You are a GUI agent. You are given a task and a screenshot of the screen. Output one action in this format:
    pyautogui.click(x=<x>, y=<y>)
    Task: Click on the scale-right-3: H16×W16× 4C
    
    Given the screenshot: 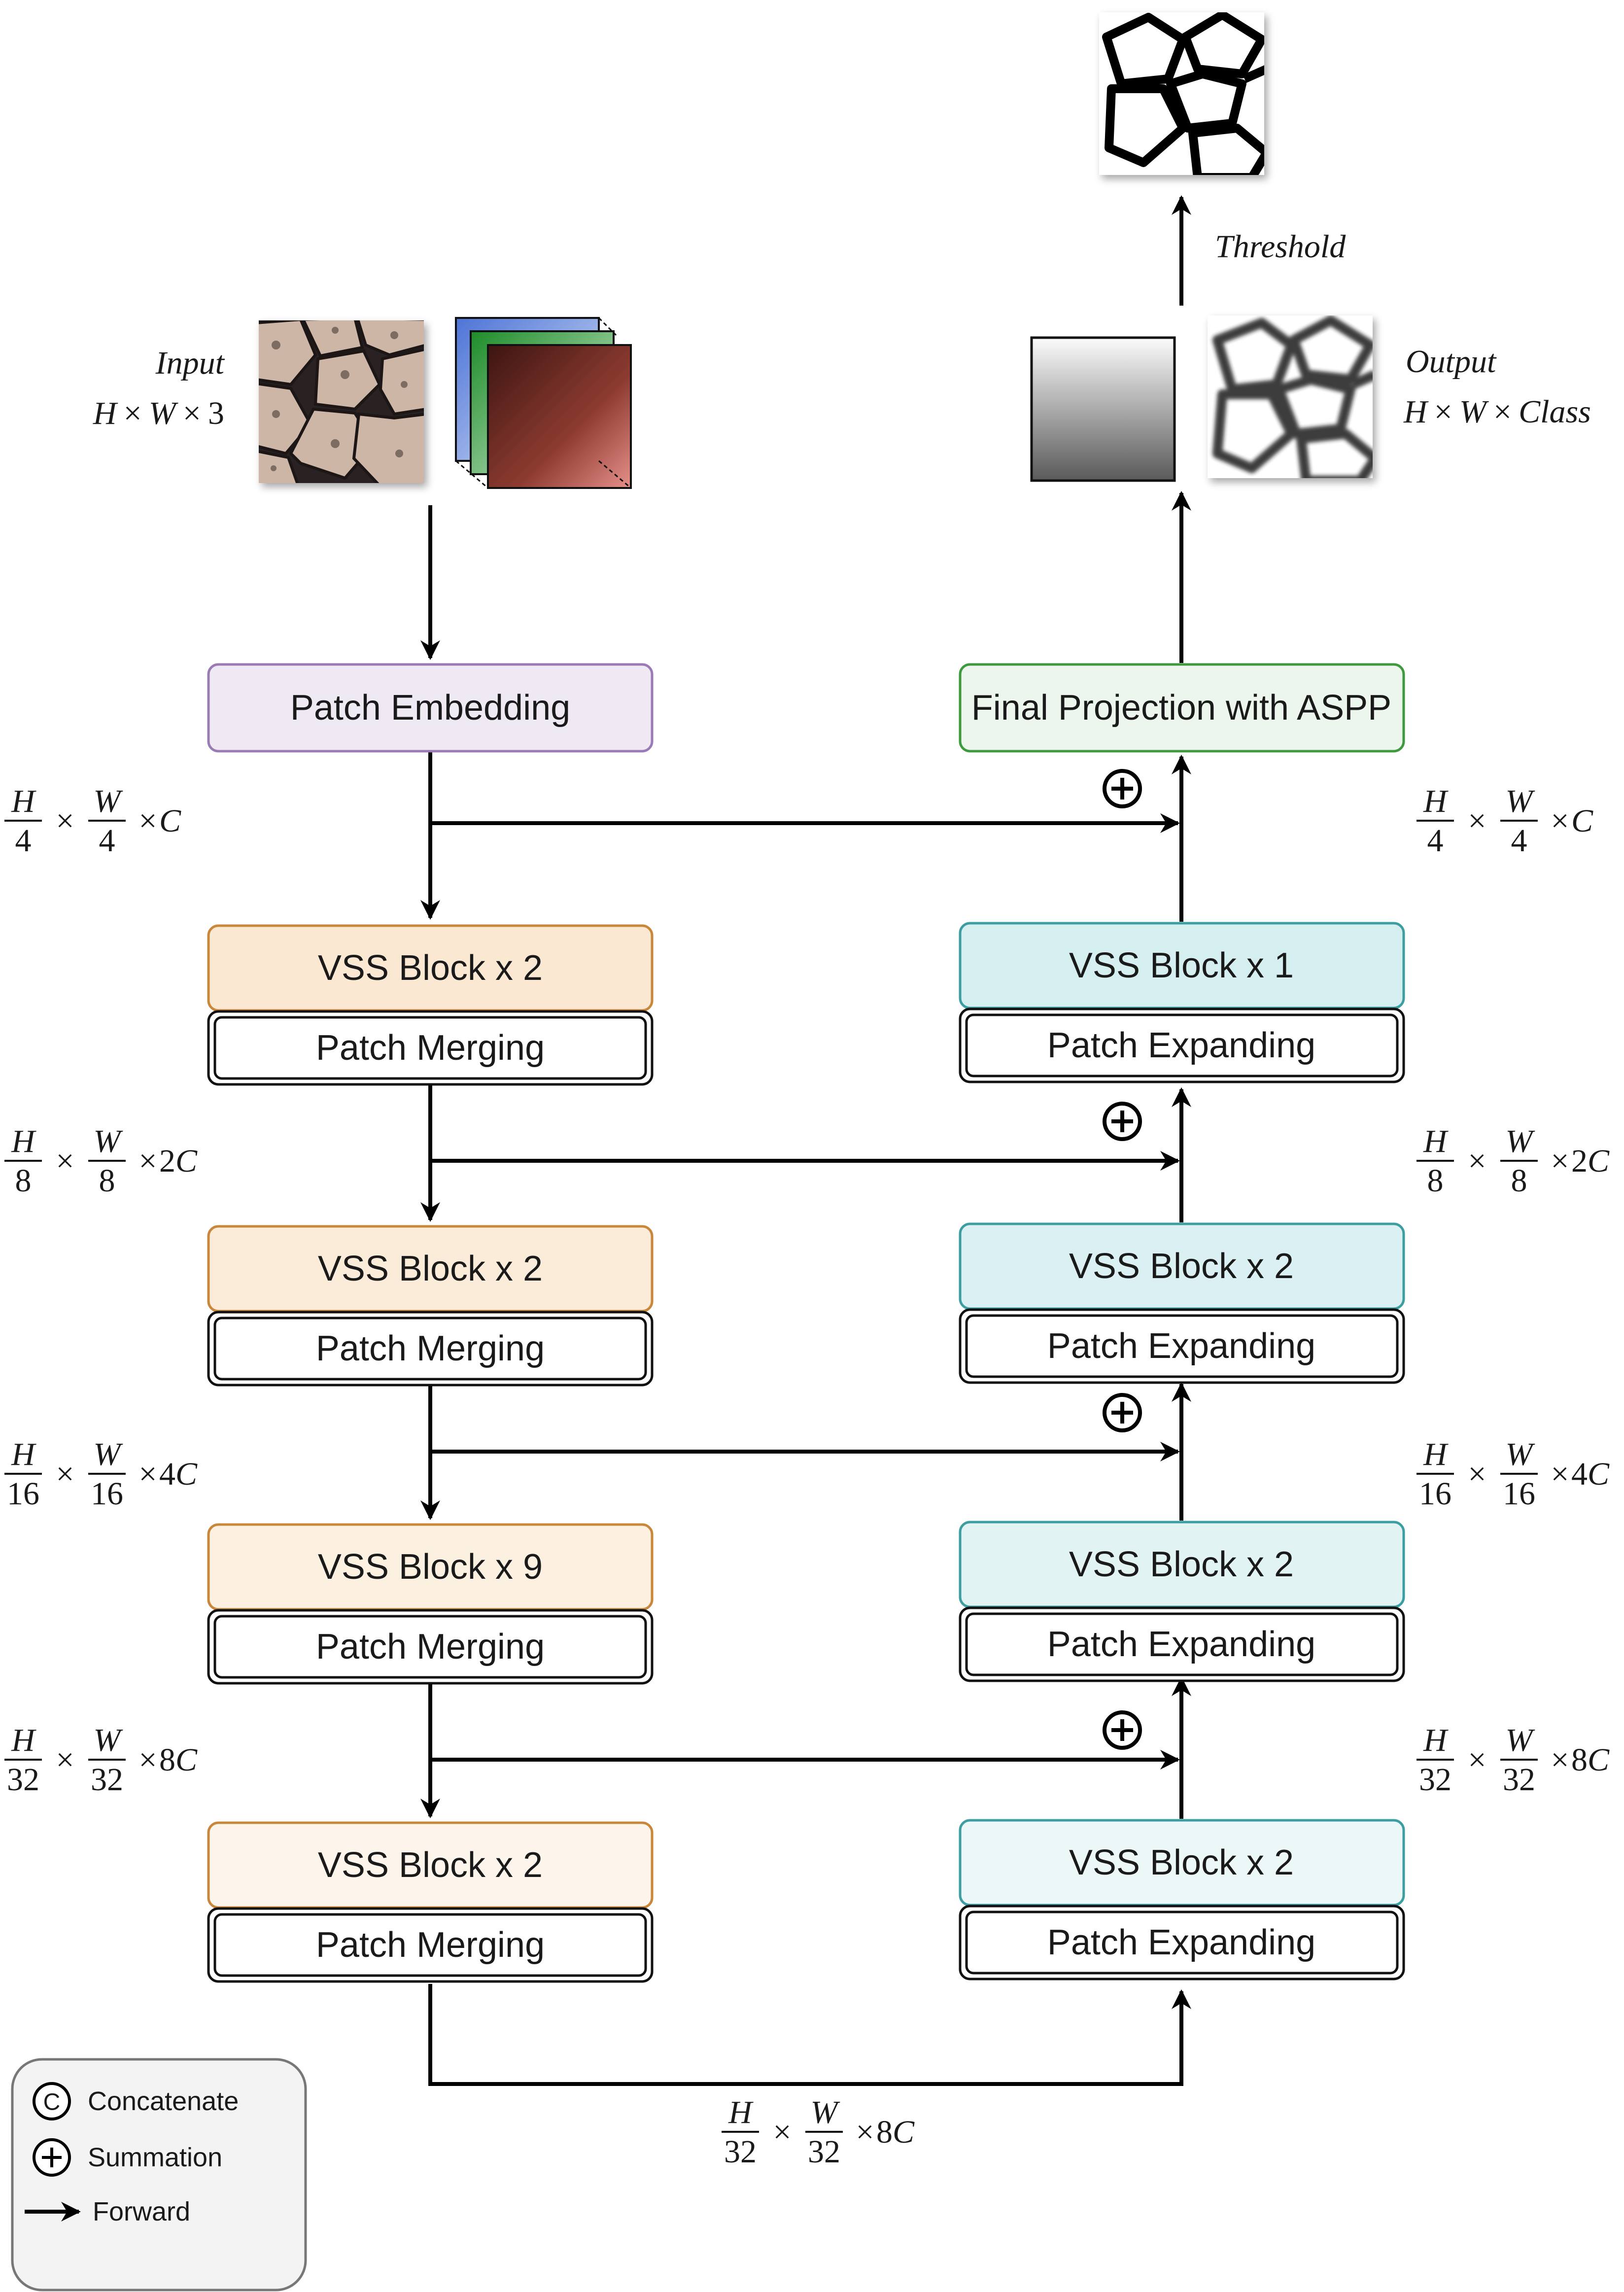 What is the action you would take?
    pyautogui.click(x=1514, y=1474)
    